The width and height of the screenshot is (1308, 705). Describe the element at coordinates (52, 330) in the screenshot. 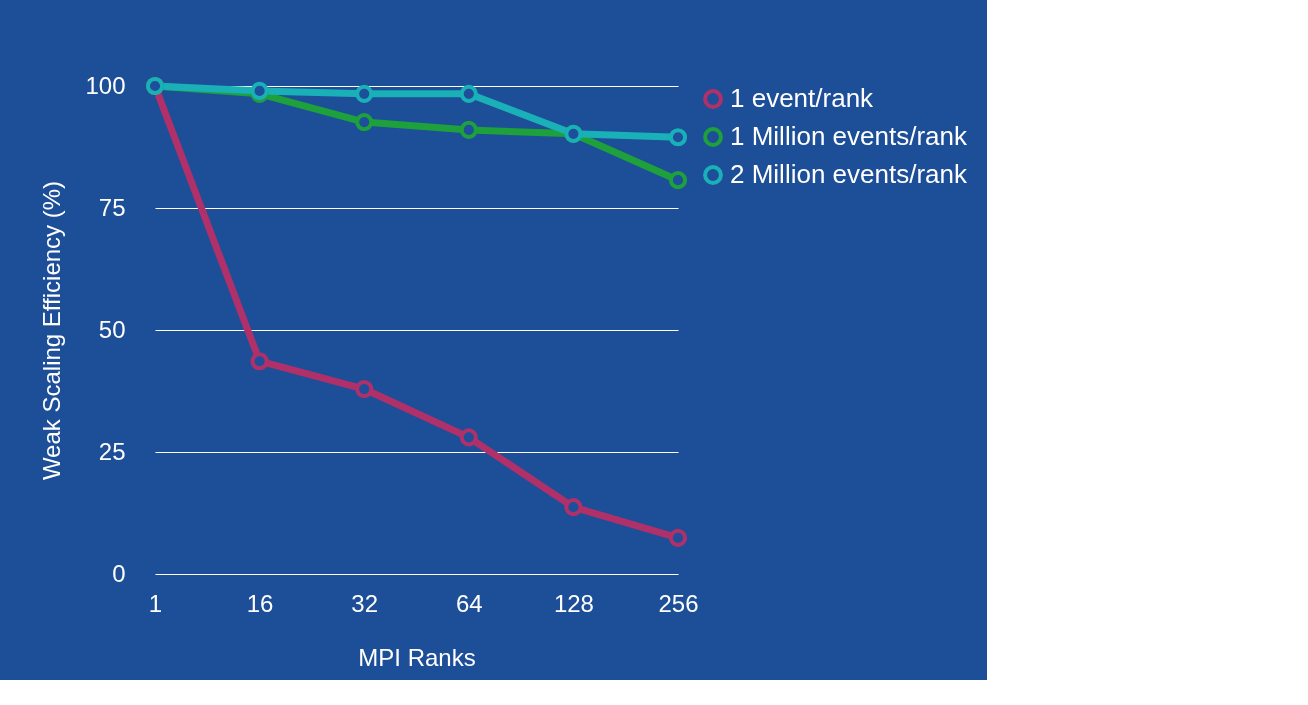

I see `y-axis-title: Weak Scaling Efficiency (%)` at that location.